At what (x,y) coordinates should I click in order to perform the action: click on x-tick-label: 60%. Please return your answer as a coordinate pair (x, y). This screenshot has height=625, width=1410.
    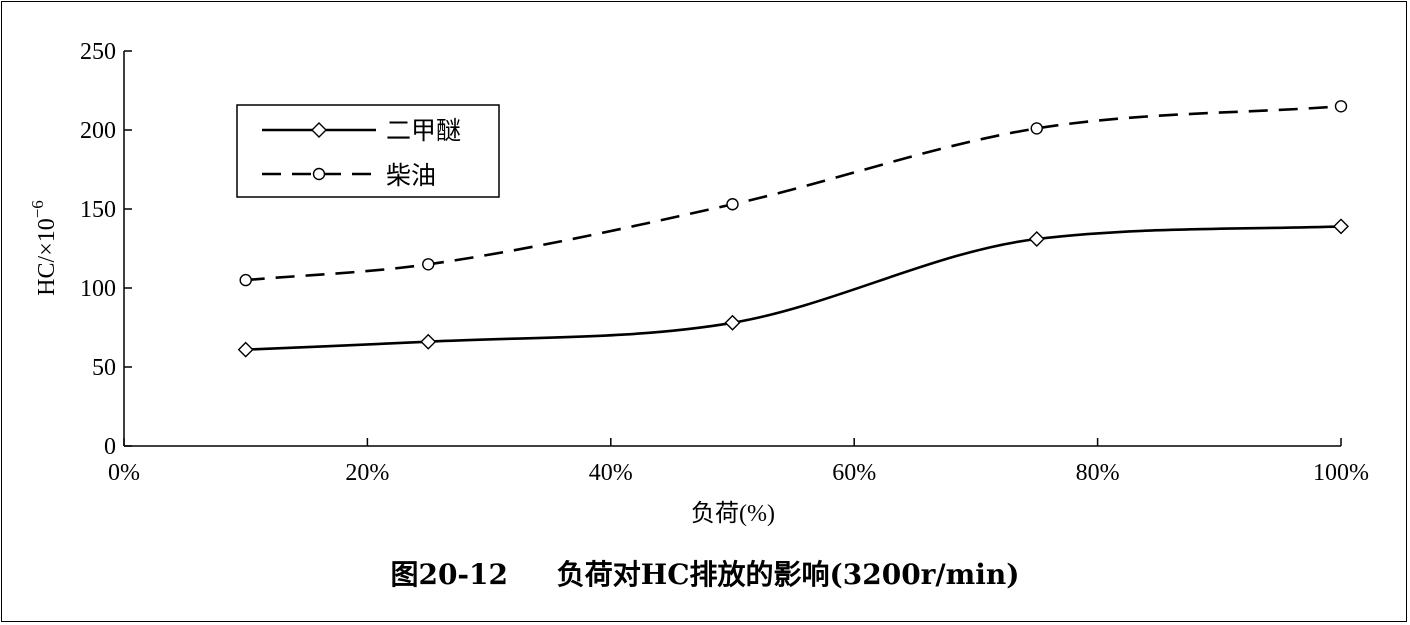
    Looking at the image, I should click on (854, 473).